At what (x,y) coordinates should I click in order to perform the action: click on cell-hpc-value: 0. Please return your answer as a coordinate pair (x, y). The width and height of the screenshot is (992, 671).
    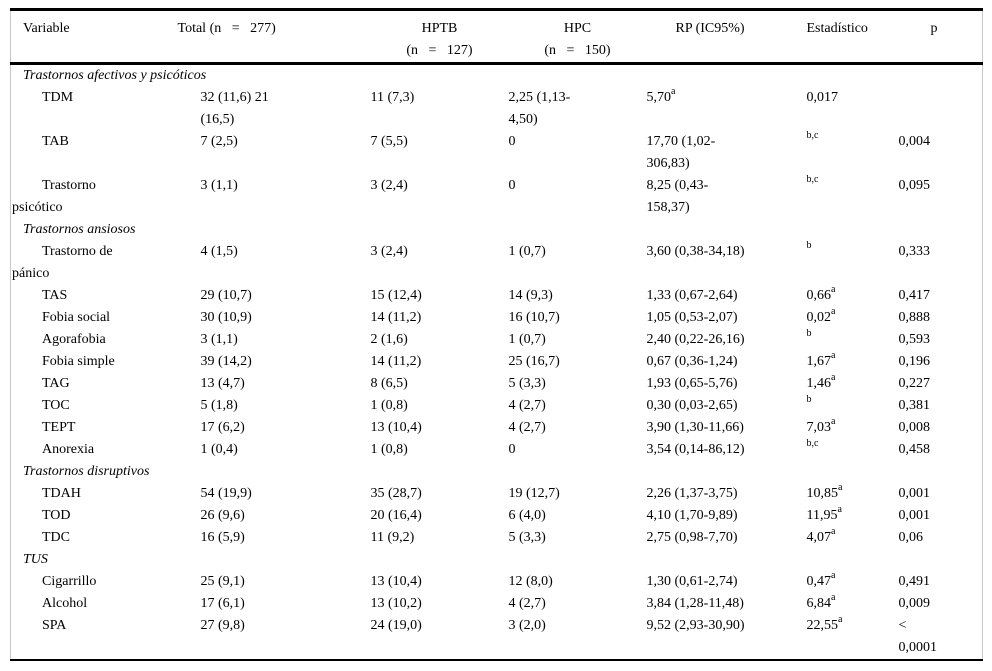
    Looking at the image, I should click on (512, 449).